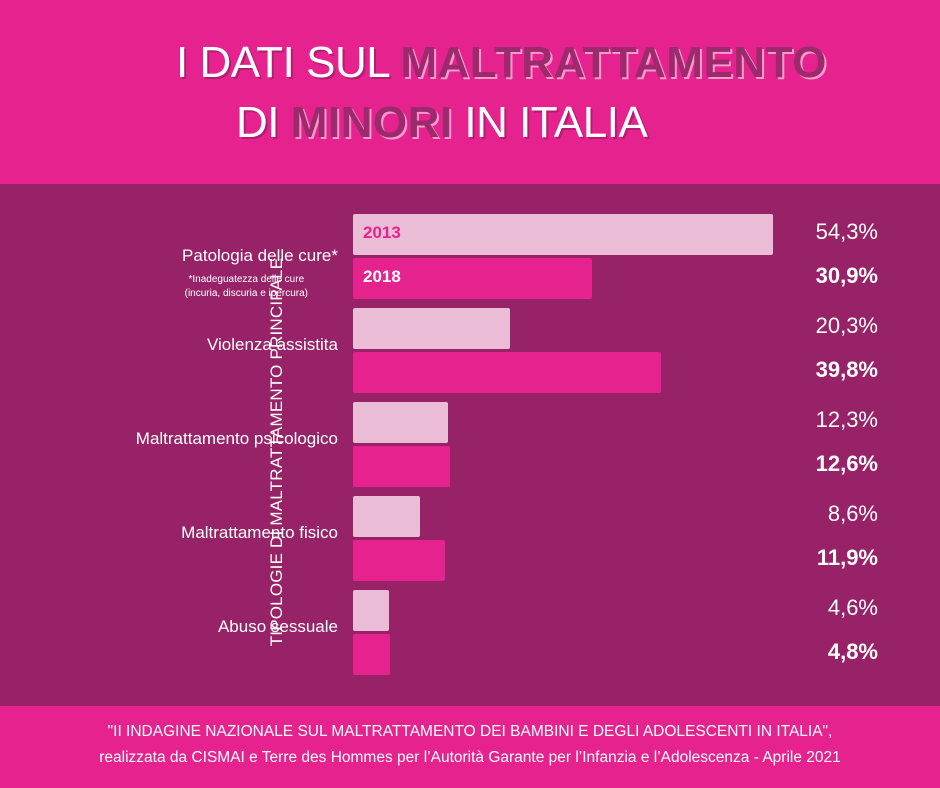 This screenshot has width=940, height=788. What do you see at coordinates (846, 369) in the screenshot?
I see `value-label-2018-violenza-assistita: 39,8%` at bounding box center [846, 369].